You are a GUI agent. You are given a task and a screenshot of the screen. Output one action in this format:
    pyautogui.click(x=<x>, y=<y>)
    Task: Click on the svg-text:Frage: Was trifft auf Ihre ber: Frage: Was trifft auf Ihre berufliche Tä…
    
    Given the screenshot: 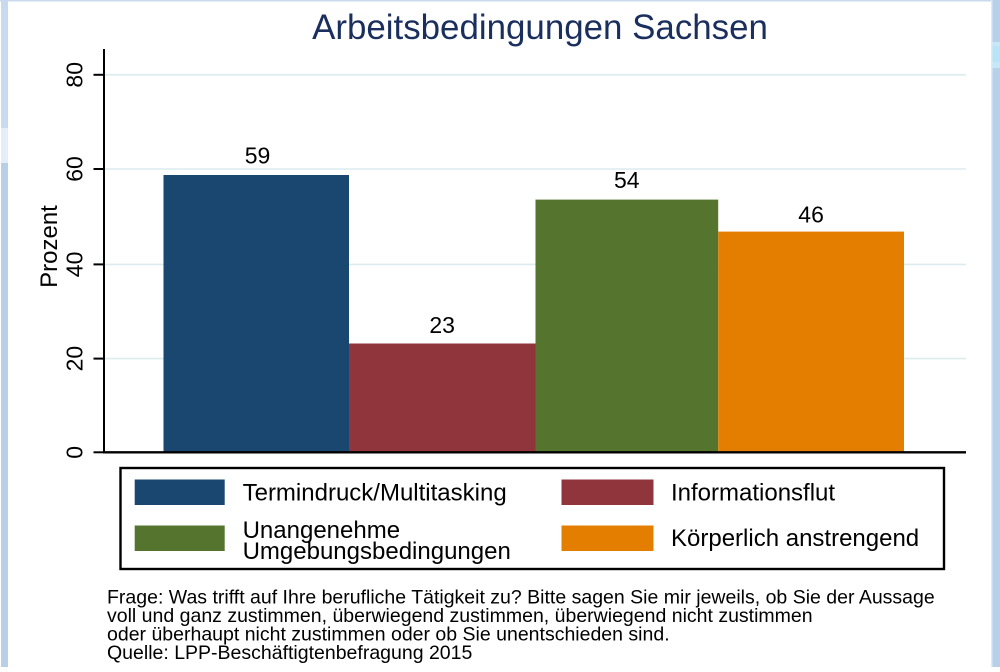 What is the action you would take?
    pyautogui.click(x=521, y=598)
    